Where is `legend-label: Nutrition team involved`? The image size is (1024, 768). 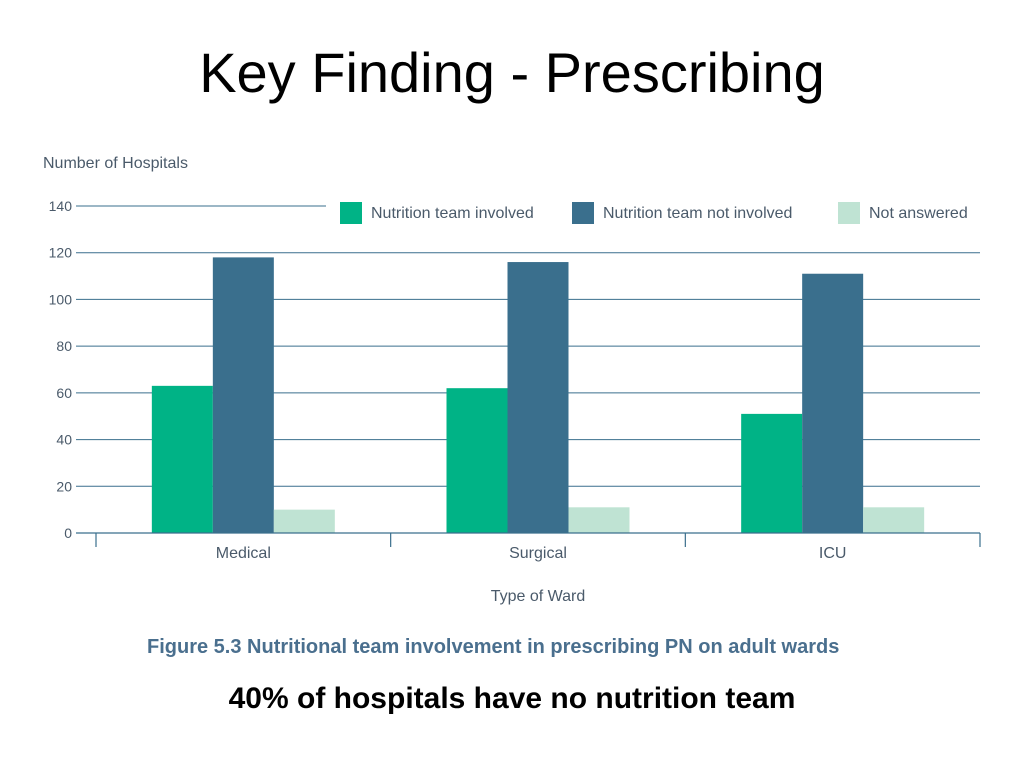
legend-label: Nutrition team involved is located at coordinates (452, 213).